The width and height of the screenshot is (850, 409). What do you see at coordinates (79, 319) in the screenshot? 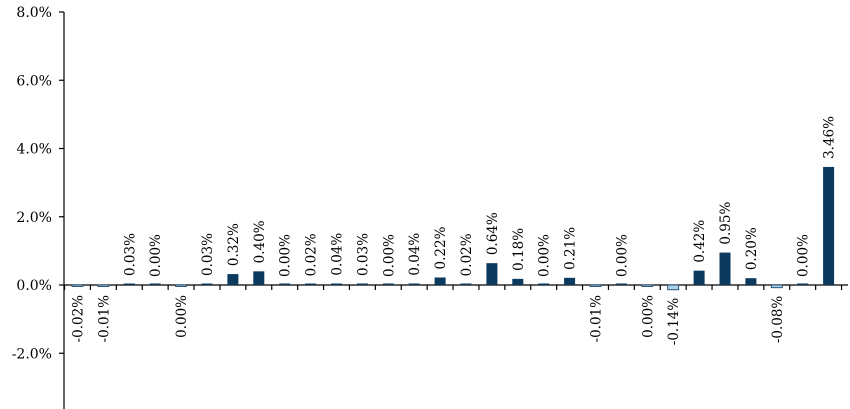
I see `data-label: -0.02%` at bounding box center [79, 319].